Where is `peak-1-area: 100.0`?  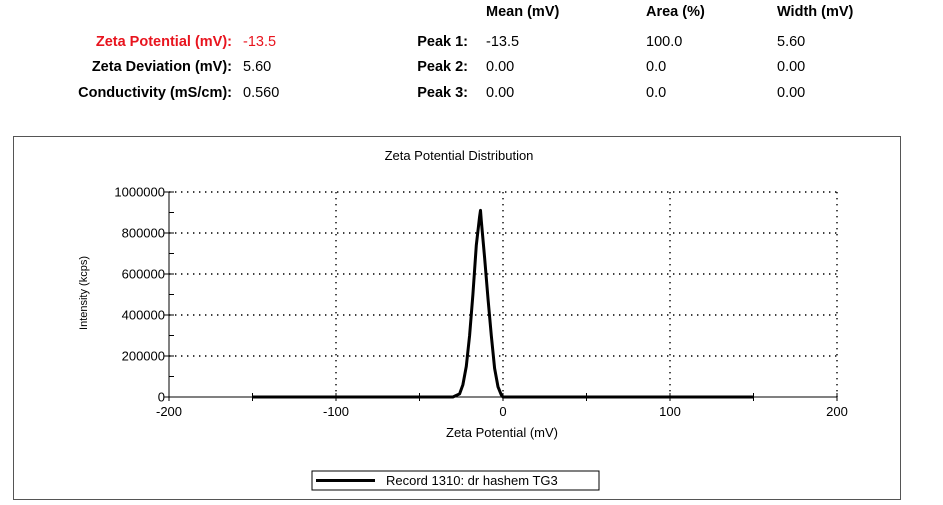 peak-1-area: 100.0 is located at coordinates (664, 42).